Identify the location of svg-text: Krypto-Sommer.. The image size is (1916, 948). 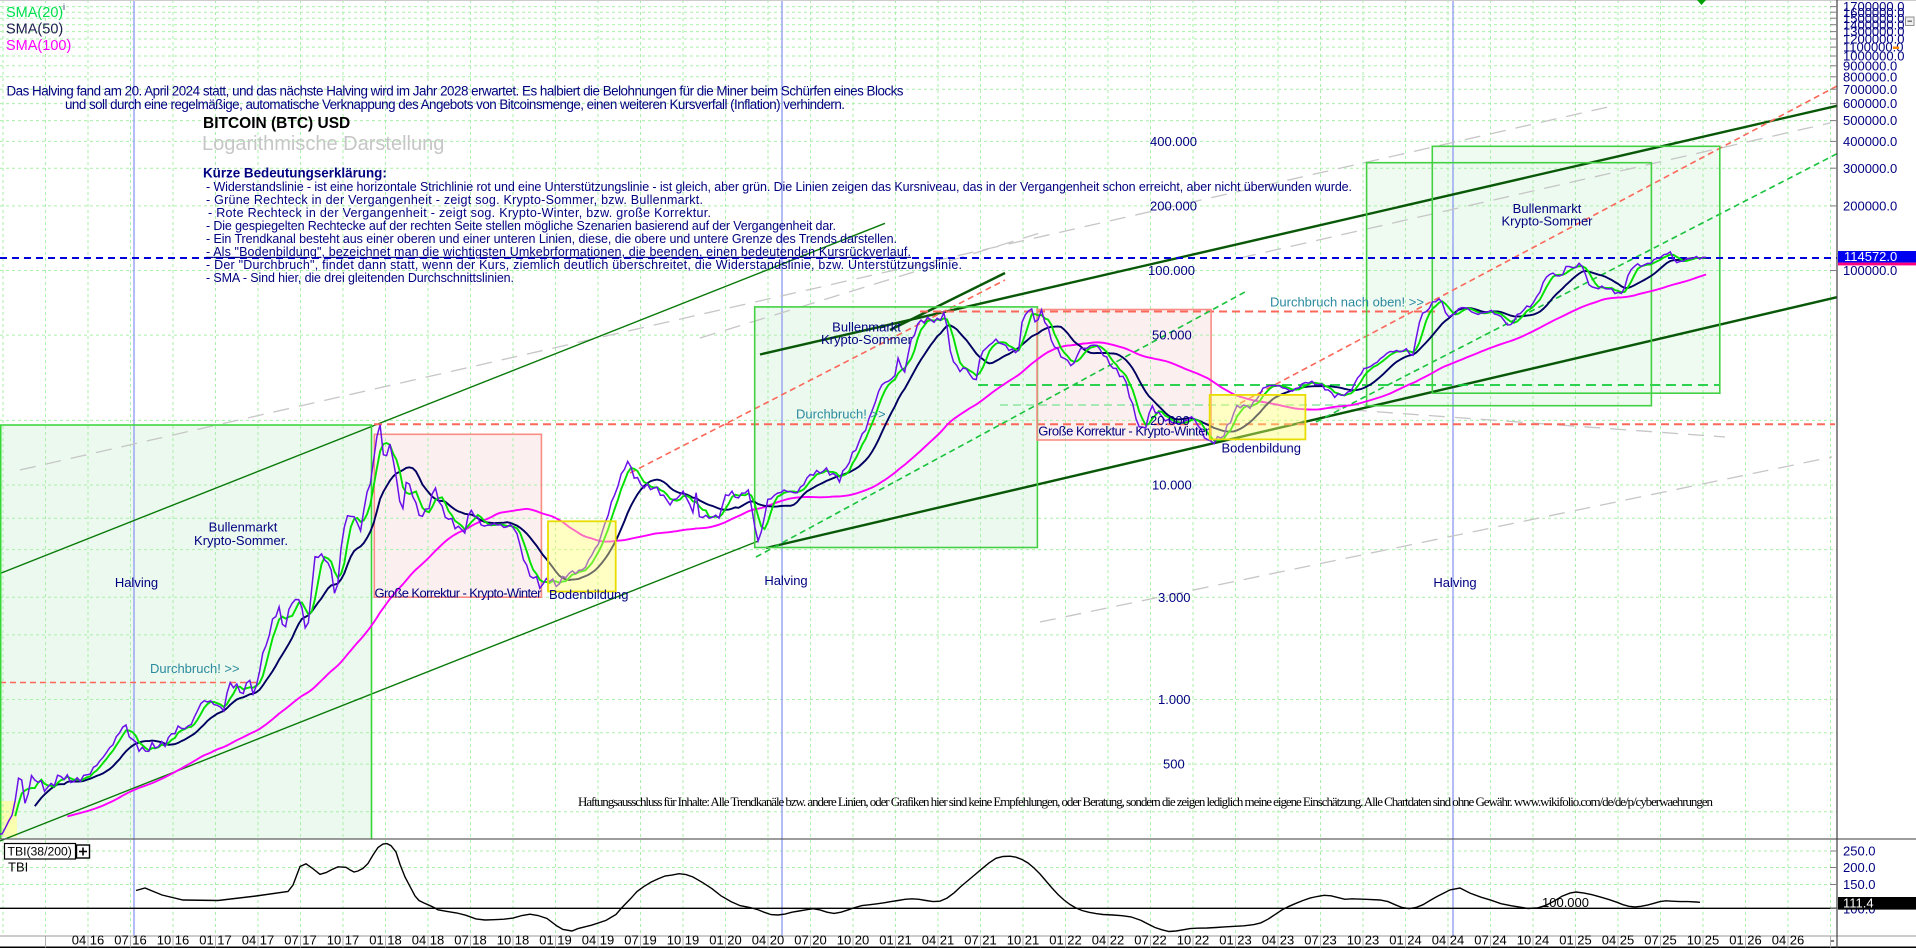
(241, 540).